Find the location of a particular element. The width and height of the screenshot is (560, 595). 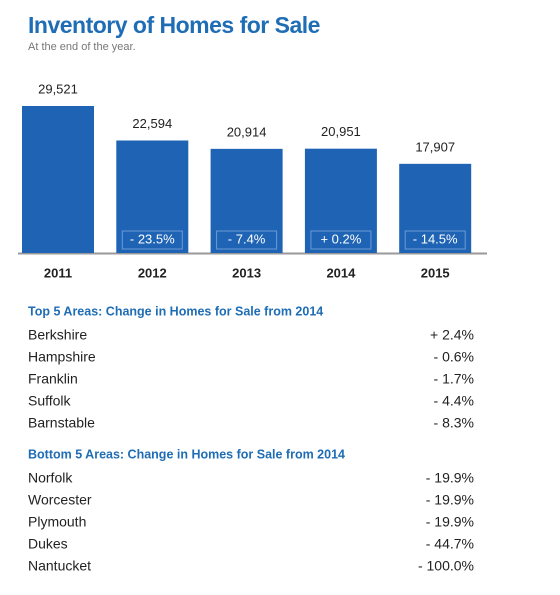

area-change: - 100.0% is located at coordinates (446, 566).